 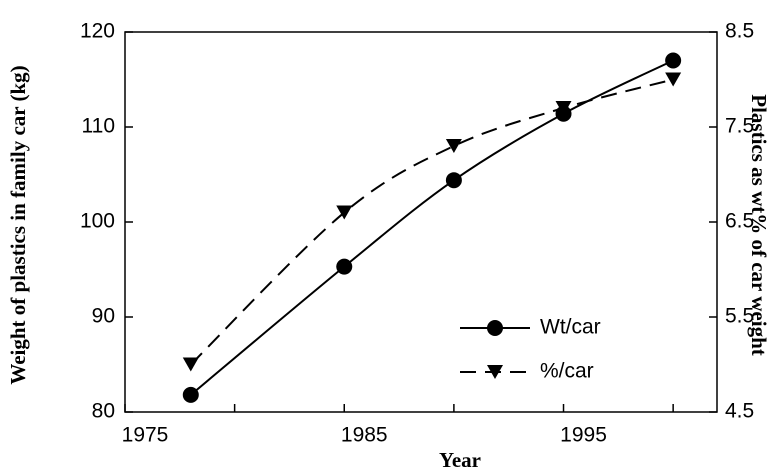 I want to click on y-tick-label: 110, so click(x=98, y=126).